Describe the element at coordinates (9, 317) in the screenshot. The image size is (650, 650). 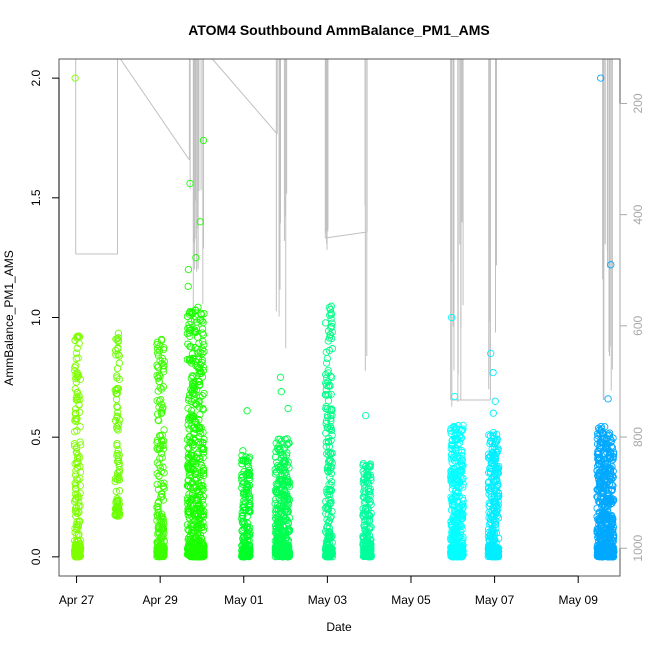
I see `y-axis-label: AmmBalance_PM1_AMS` at that location.